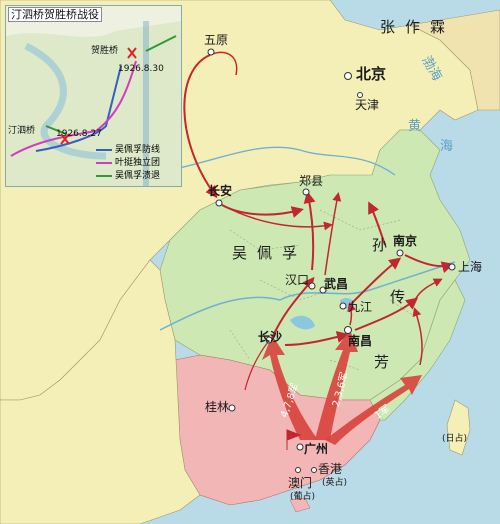  What do you see at coordinates (220, 191) in the screenshot?
I see `label-xian: 长安` at bounding box center [220, 191].